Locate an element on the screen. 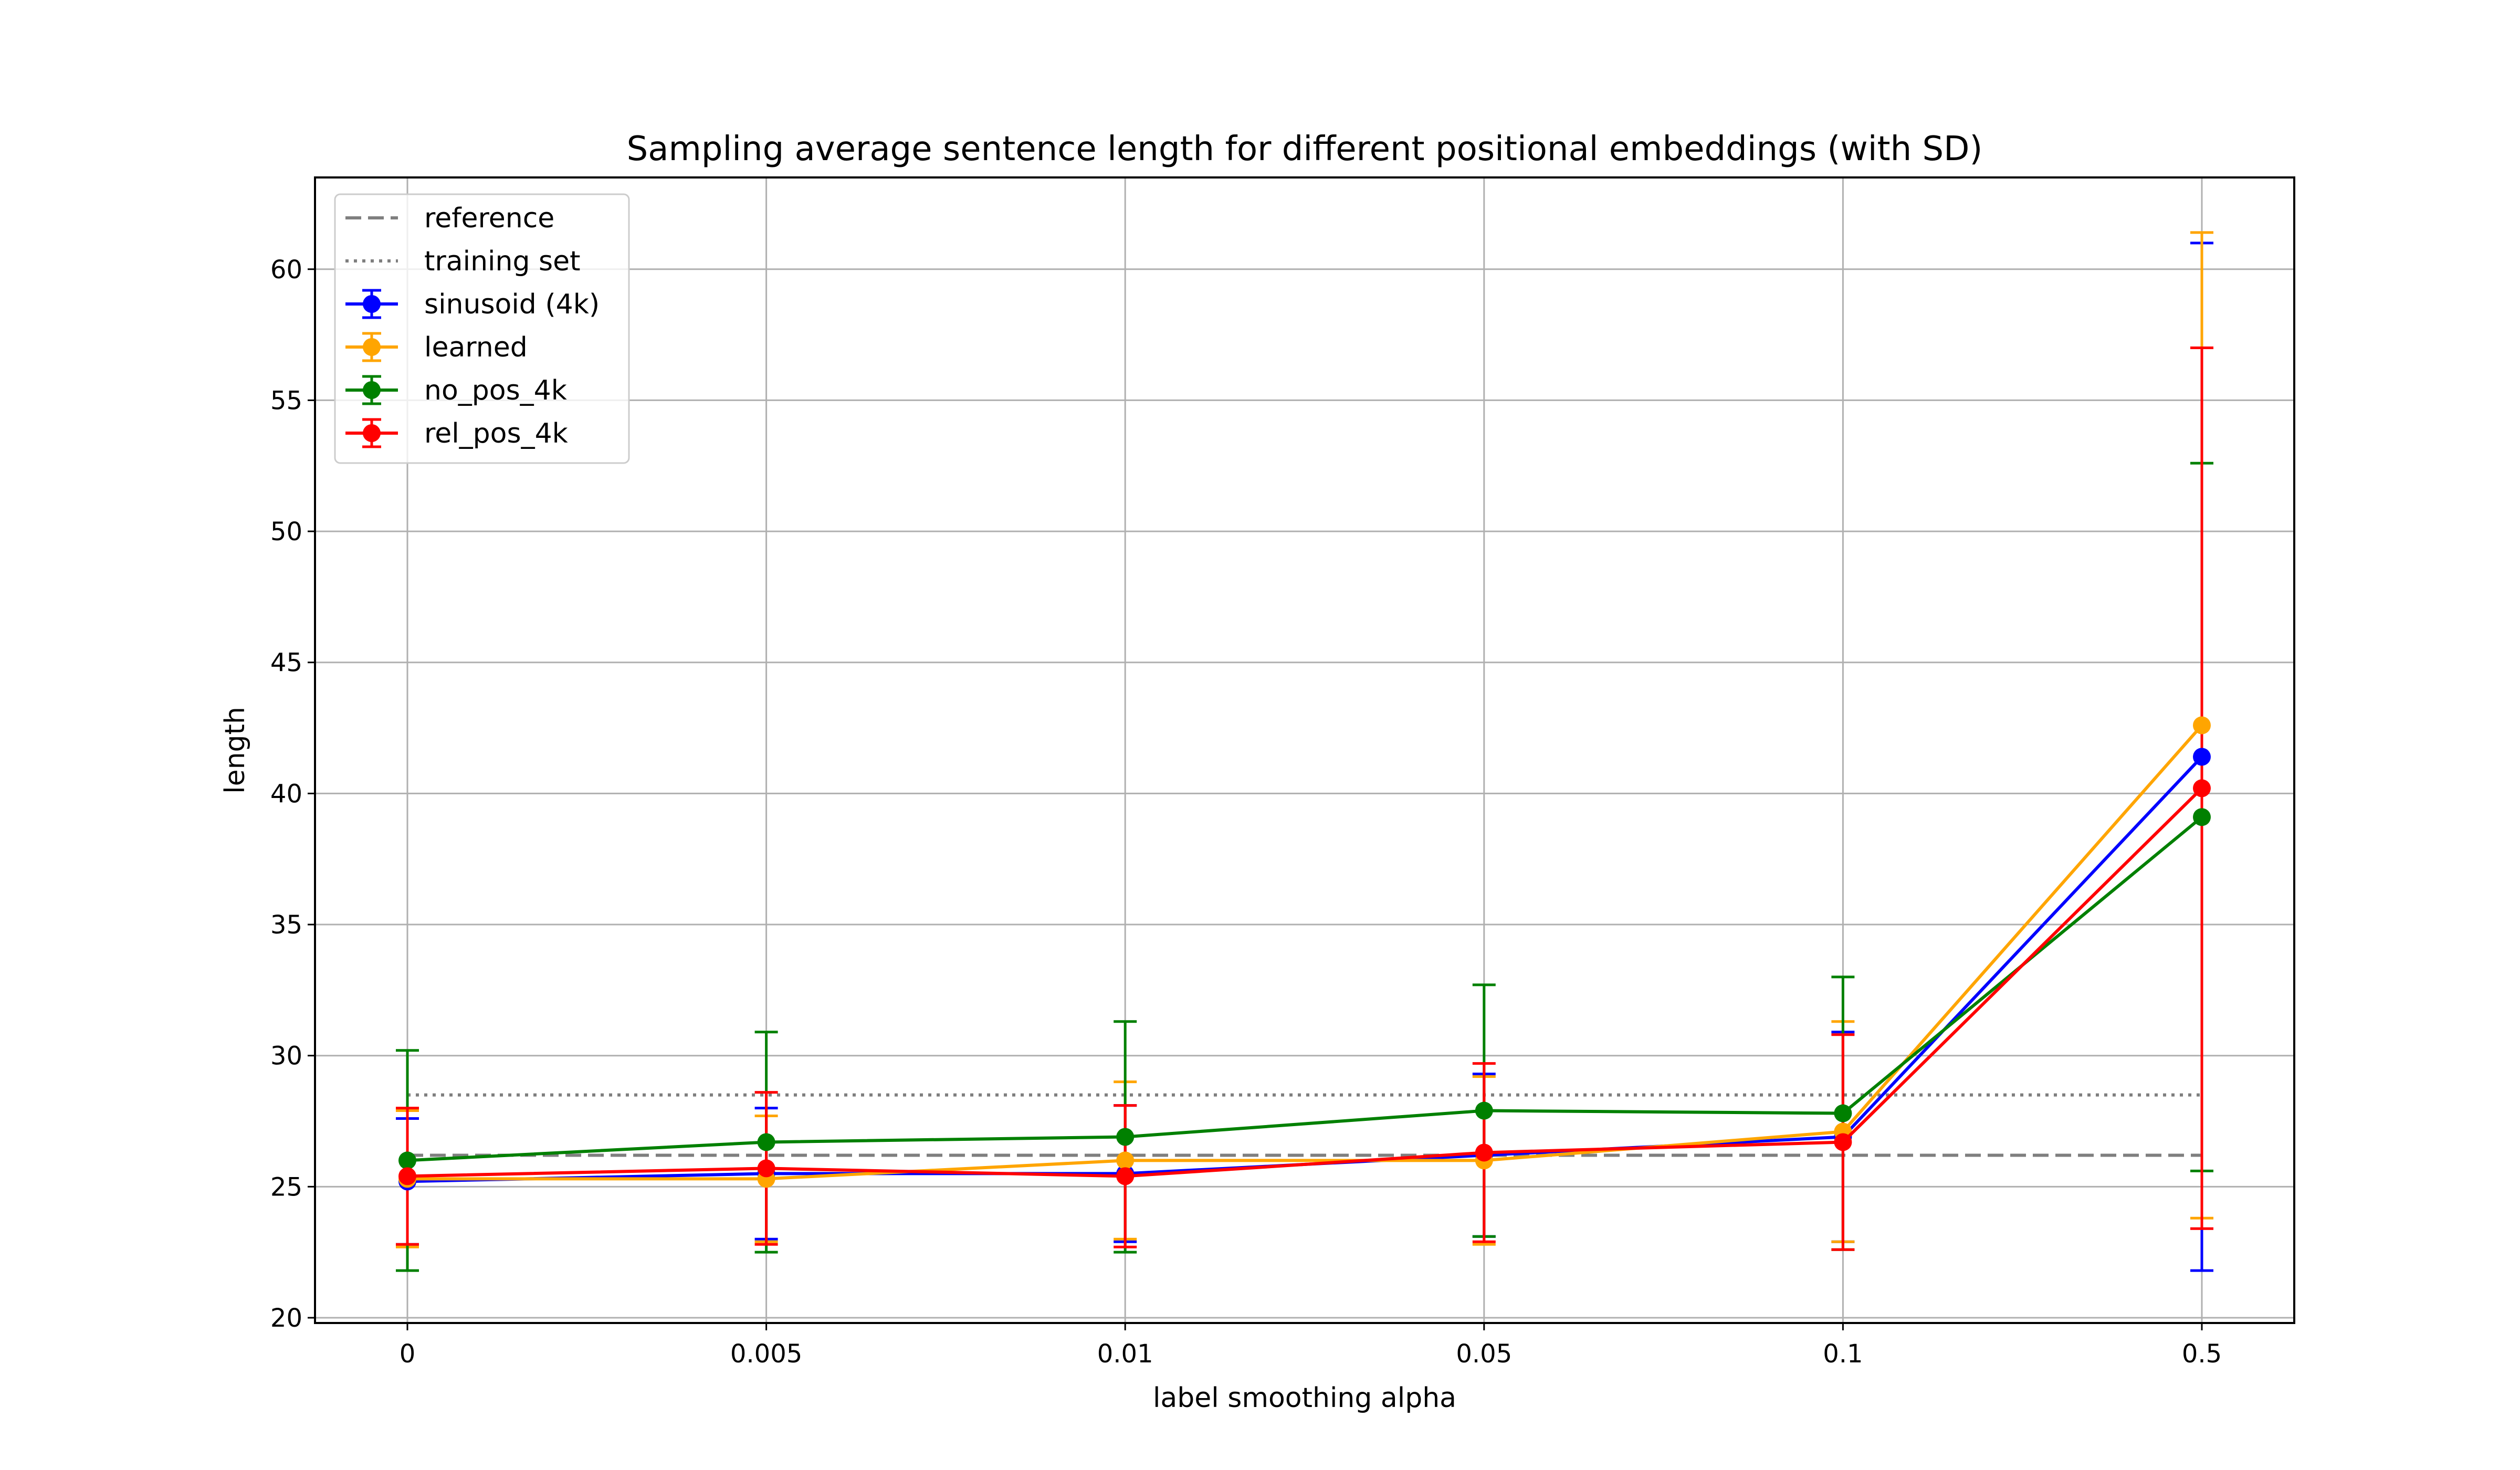  x-tick-label: 0.05 is located at coordinates (1484, 1354).